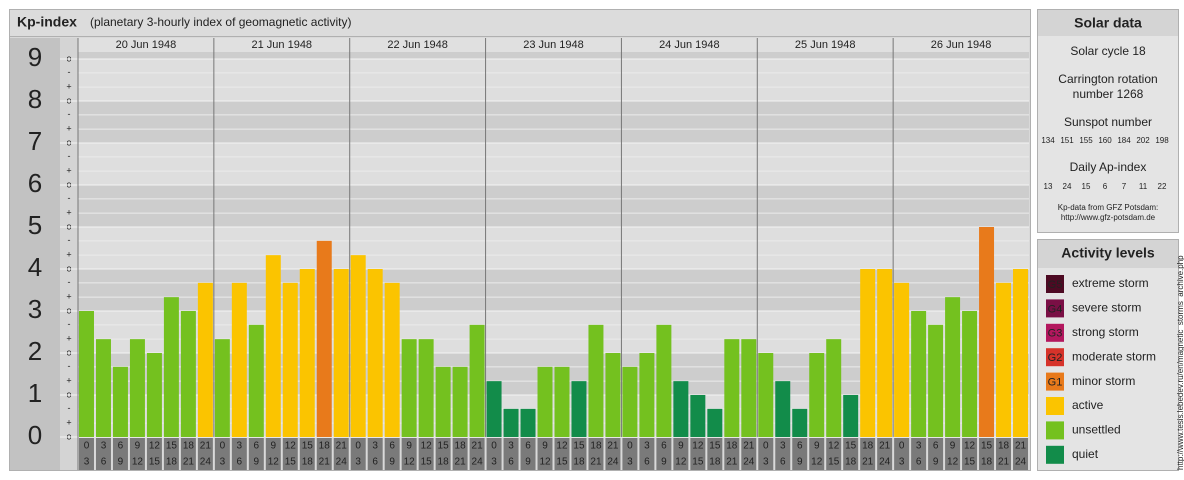  Describe the element at coordinates (1108, 51) in the screenshot. I see `solar-cycle: Solar cycle 18` at that location.